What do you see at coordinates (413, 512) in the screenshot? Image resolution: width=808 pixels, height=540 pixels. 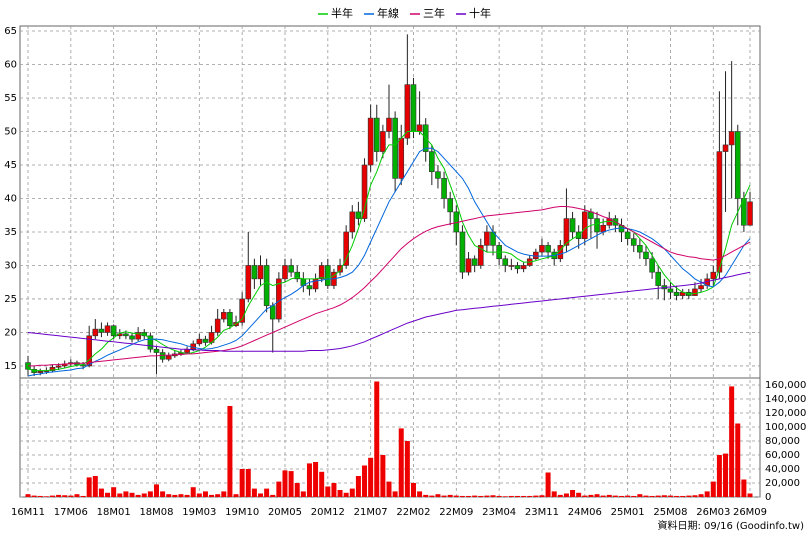 I see `x-tick-label: 22M02` at bounding box center [413, 512].